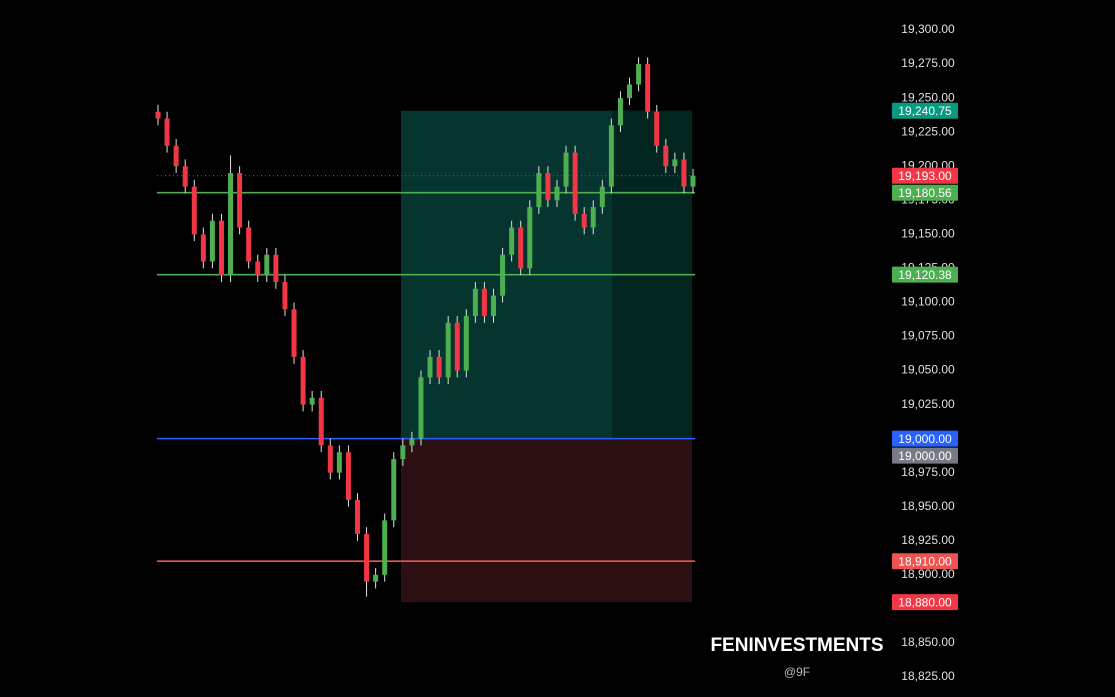 The width and height of the screenshot is (1115, 697). Describe the element at coordinates (928, 370) in the screenshot. I see `y-tick-label: 19,050.00` at that location.